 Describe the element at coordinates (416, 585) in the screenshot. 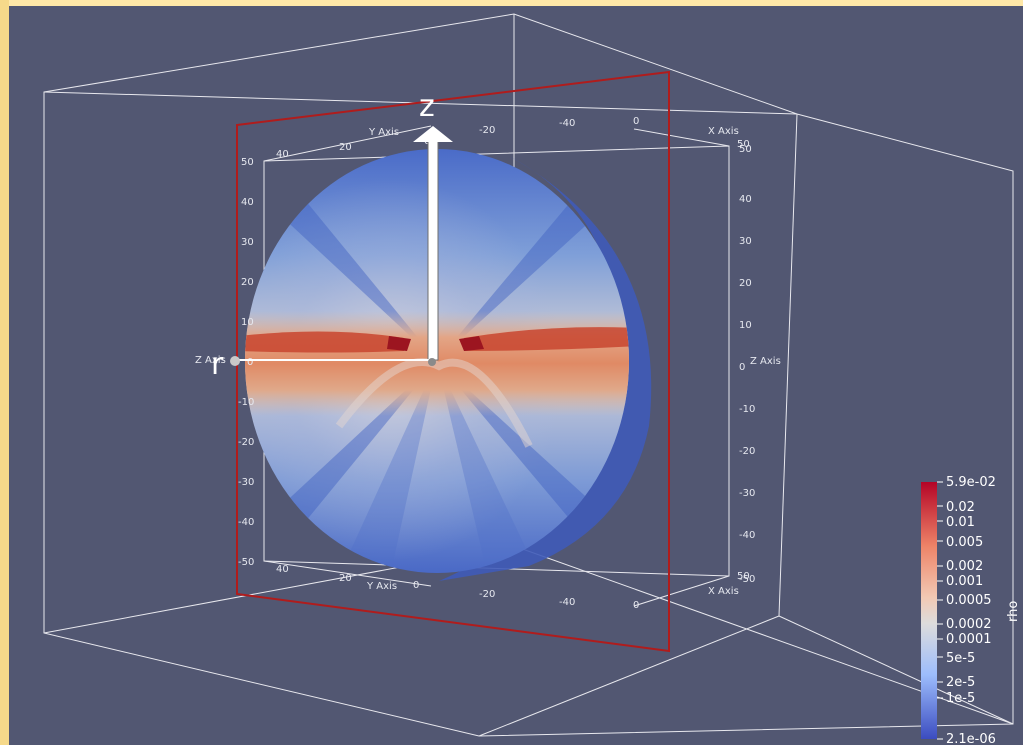

I see `tick-bottom-y-0: 0` at that location.